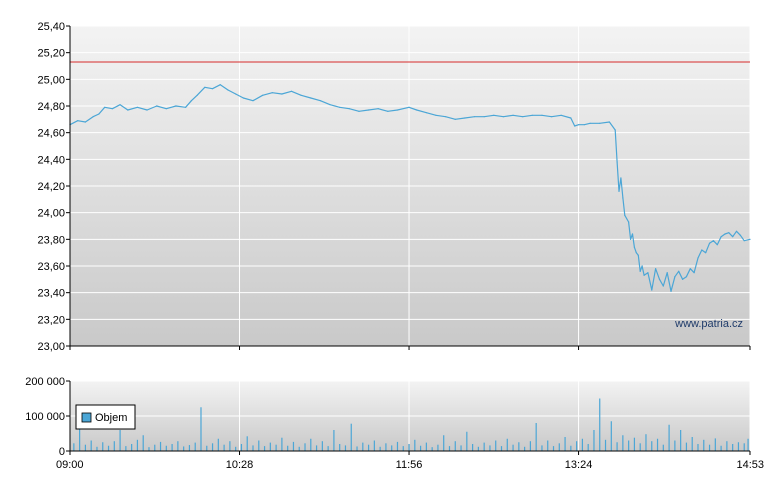 This screenshot has height=495, width=780. Describe the element at coordinates (51, 107) in the screenshot. I see `price-y-tick-label: 24,80` at that location.